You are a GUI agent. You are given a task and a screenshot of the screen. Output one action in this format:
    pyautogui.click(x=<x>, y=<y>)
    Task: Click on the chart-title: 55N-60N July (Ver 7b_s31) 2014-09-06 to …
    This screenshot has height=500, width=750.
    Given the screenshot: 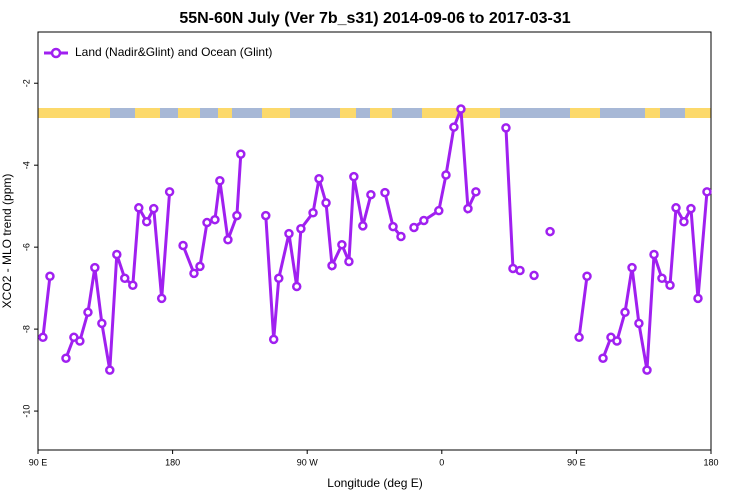 What is the action you would take?
    pyautogui.click(x=374, y=18)
    